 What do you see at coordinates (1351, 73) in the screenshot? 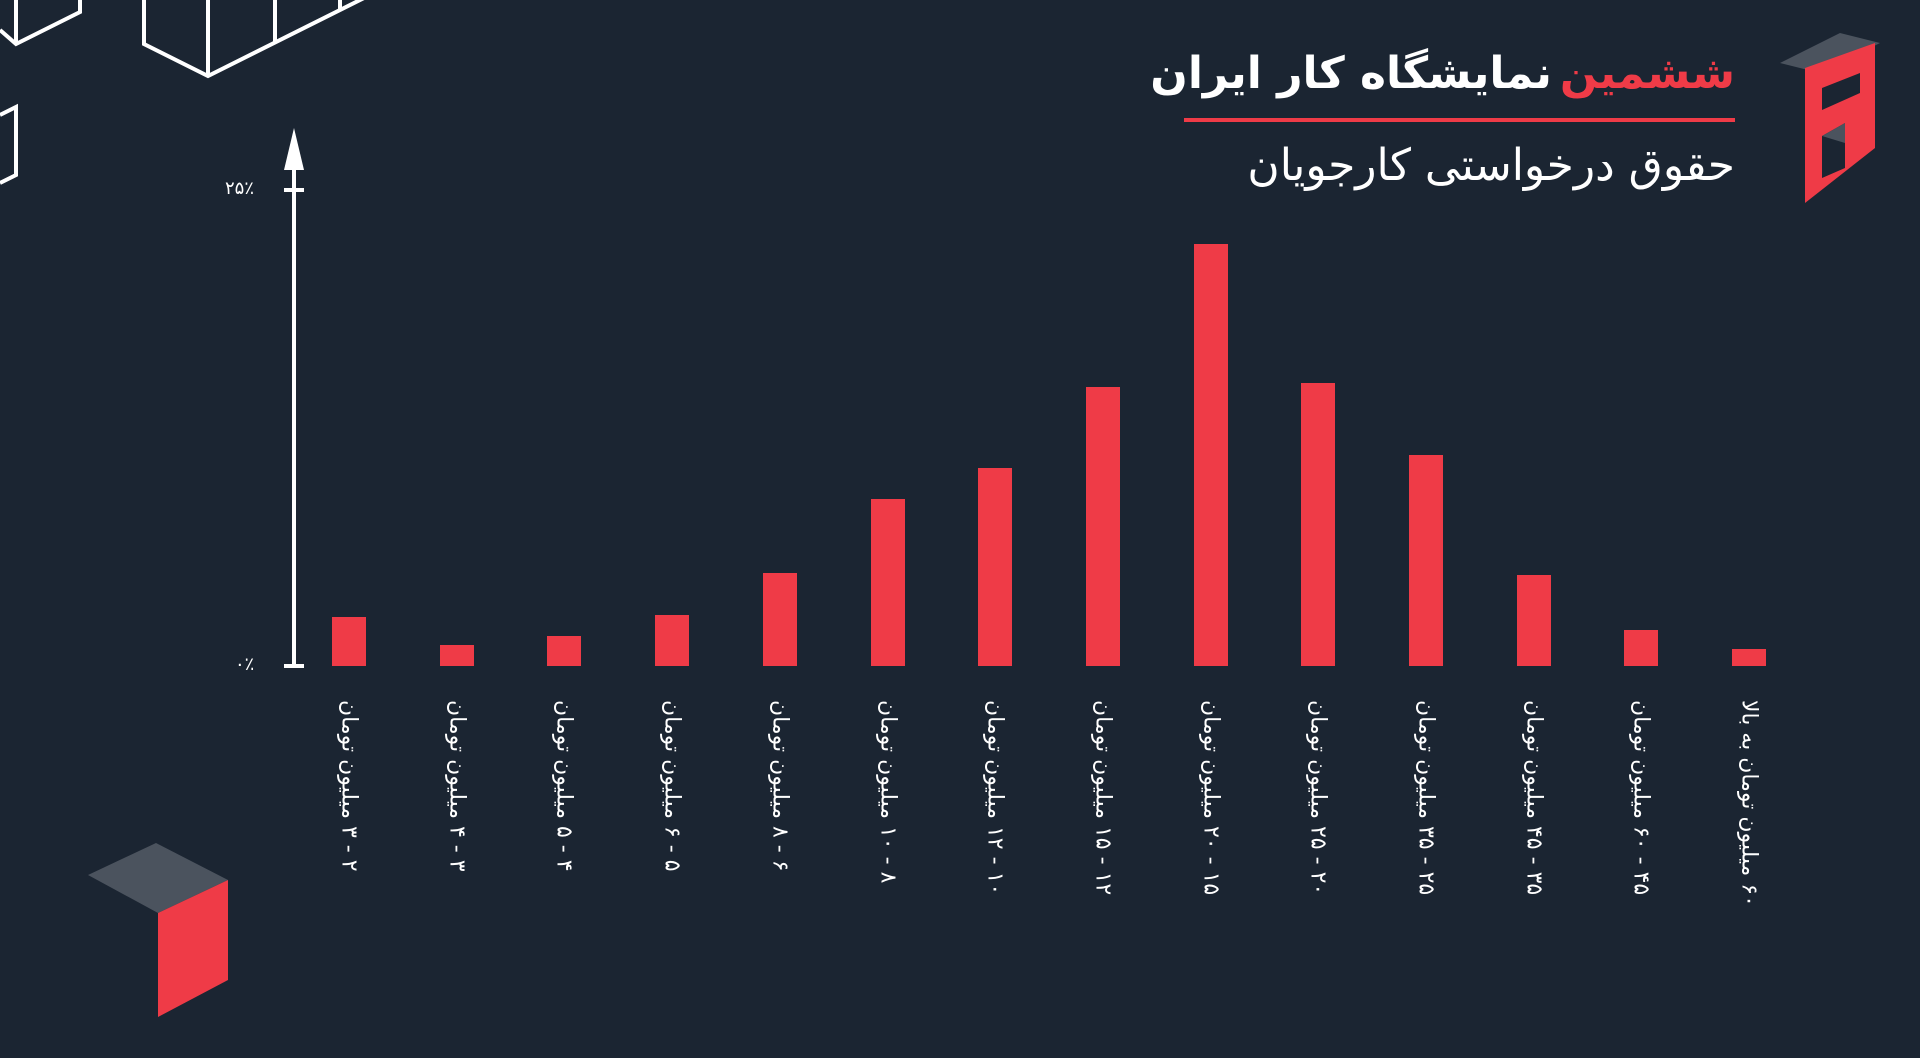
I see `title-main: نمایشگاه کار ایران` at bounding box center [1351, 73].